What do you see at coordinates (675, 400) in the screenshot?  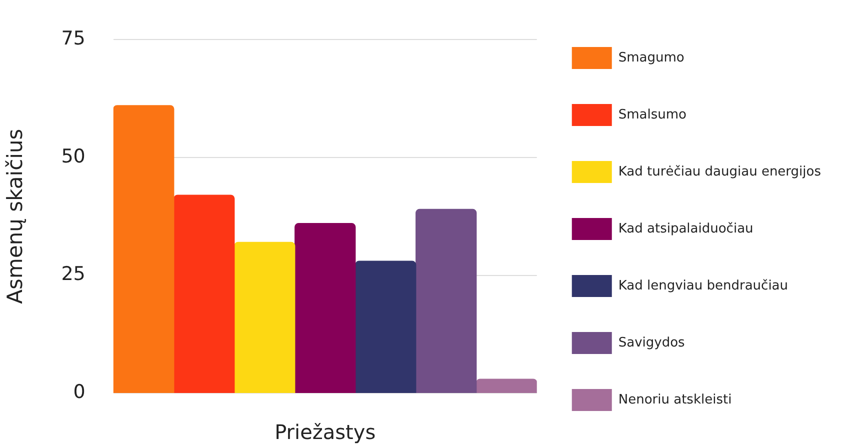 I see `legend-label: Nenoriu atskleisti` at bounding box center [675, 400].